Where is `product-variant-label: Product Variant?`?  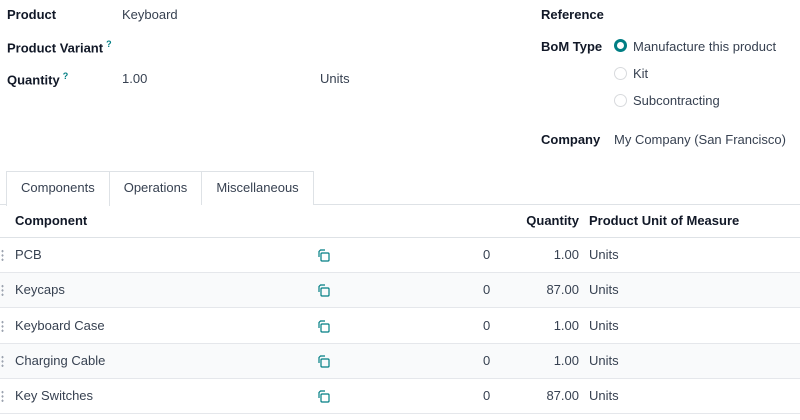
product-variant-label: Product Variant? is located at coordinates (59, 47).